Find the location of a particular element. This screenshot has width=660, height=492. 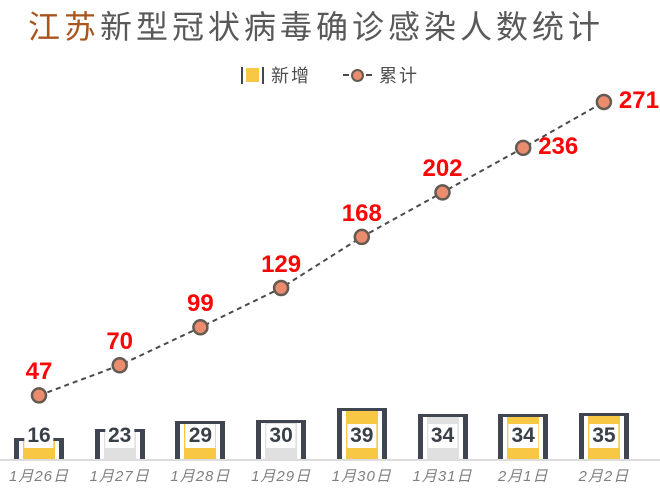

bar-icon-fill is located at coordinates (252, 75).